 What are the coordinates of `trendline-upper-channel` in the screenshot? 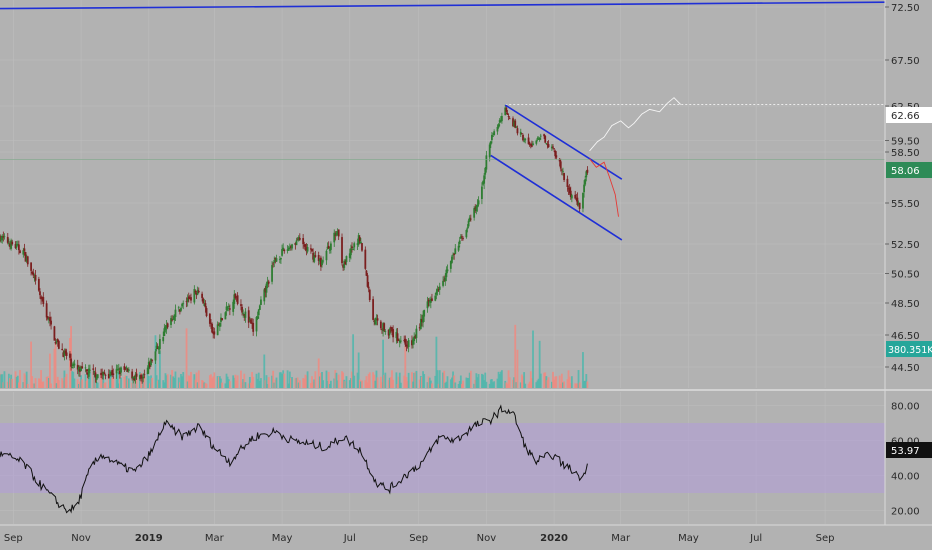 It's located at (563, 142).